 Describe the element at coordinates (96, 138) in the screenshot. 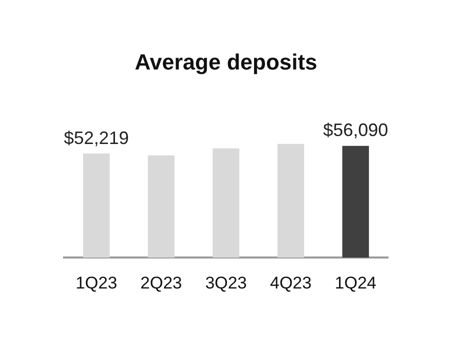

I see `data-label: $52,219` at that location.